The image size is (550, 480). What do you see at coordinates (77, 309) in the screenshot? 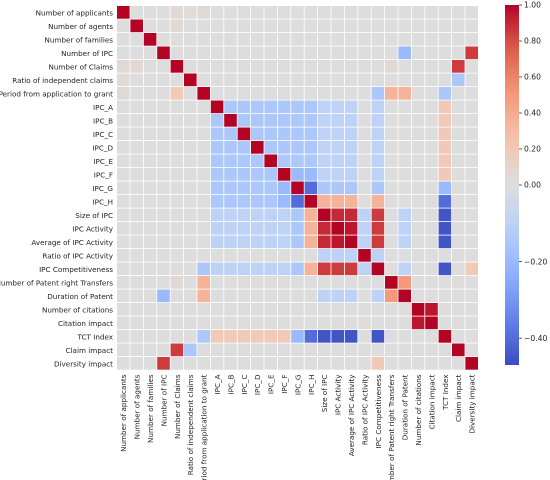
I see `y-tick-label: Number of citations` at bounding box center [77, 309].